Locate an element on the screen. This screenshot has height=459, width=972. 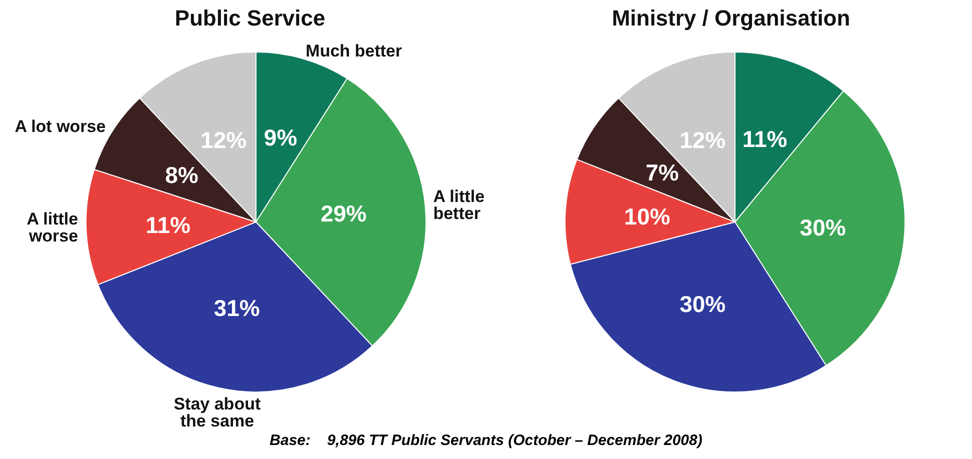
text: Base: 9,896 TT Public Servants (October – December 2008) is located at coordinates (486, 440).